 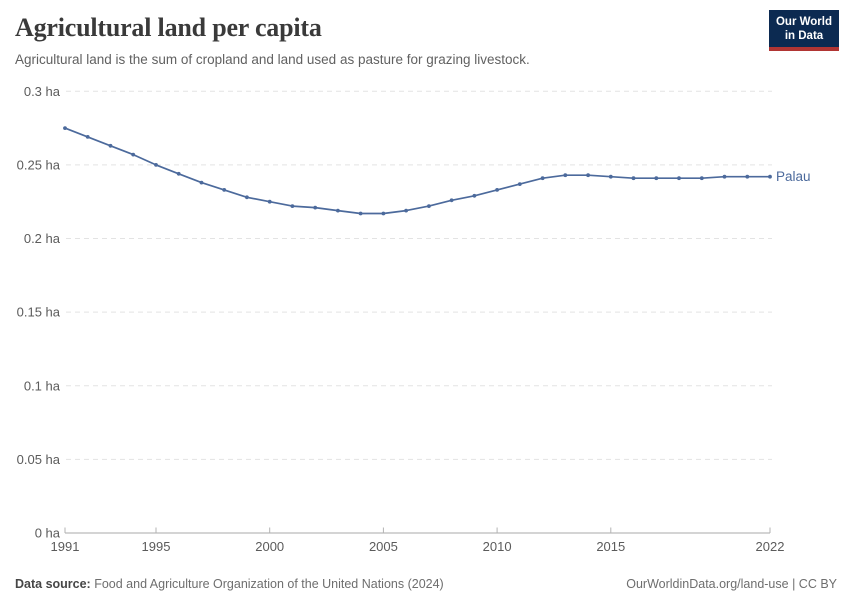 I want to click on owid-logo-line2: in Data, so click(x=804, y=36).